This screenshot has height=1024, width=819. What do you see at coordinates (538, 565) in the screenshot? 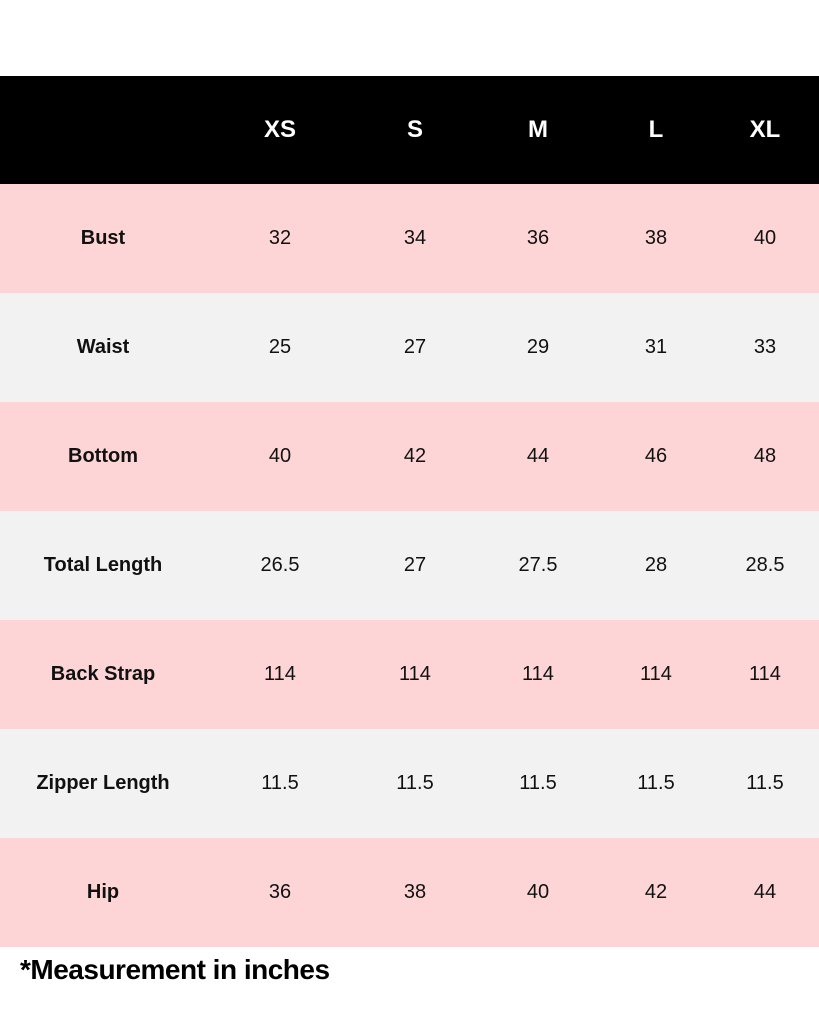
I see `measurement-cell: 27.5` at bounding box center [538, 565].